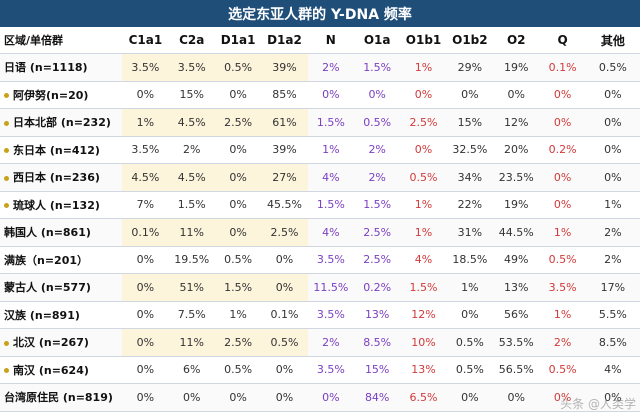  I want to click on row-label: 北汉 (n=267), so click(61, 342).